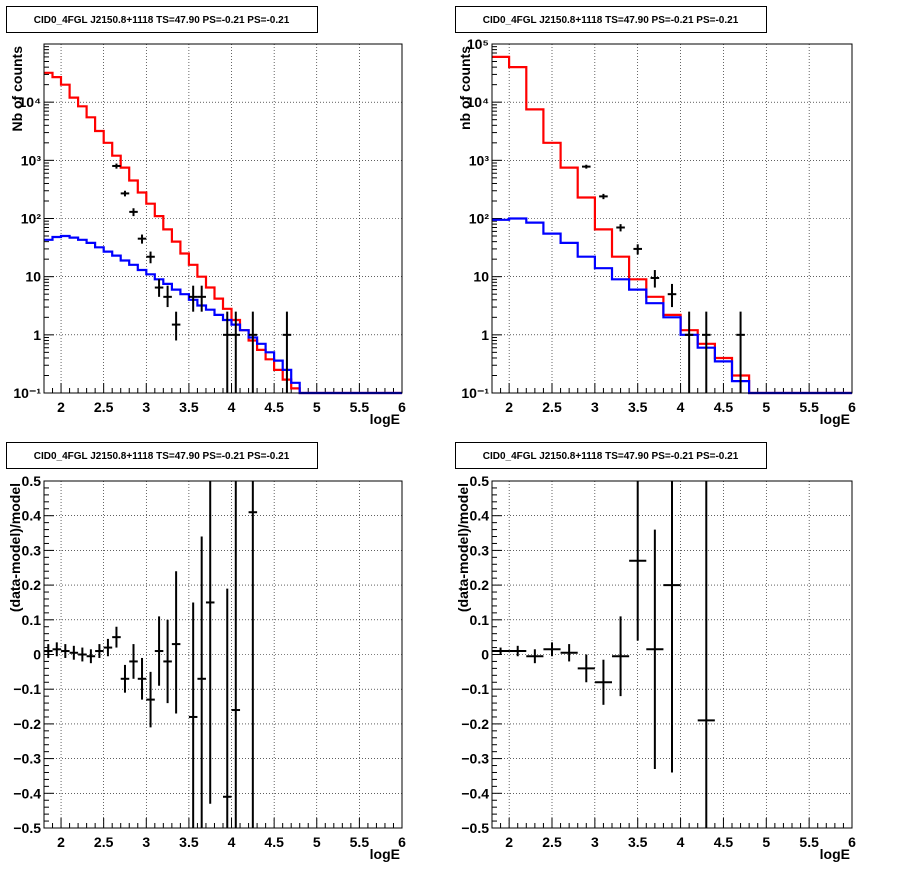 The width and height of the screenshot is (898, 875). What do you see at coordinates (17, 89) in the screenshot?
I see `y-axis-label: Nb of counts` at bounding box center [17, 89].